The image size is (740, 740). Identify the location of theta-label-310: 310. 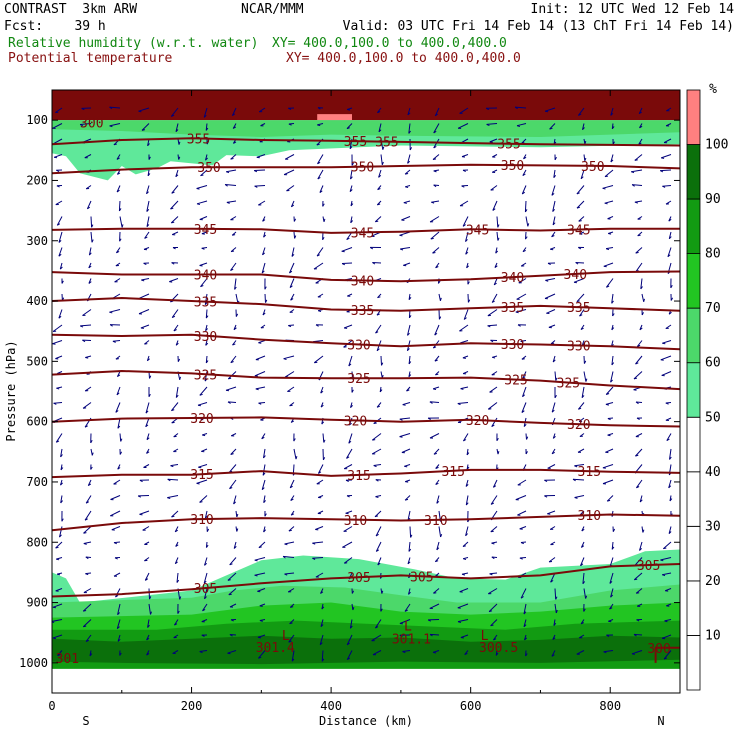
(355, 521).